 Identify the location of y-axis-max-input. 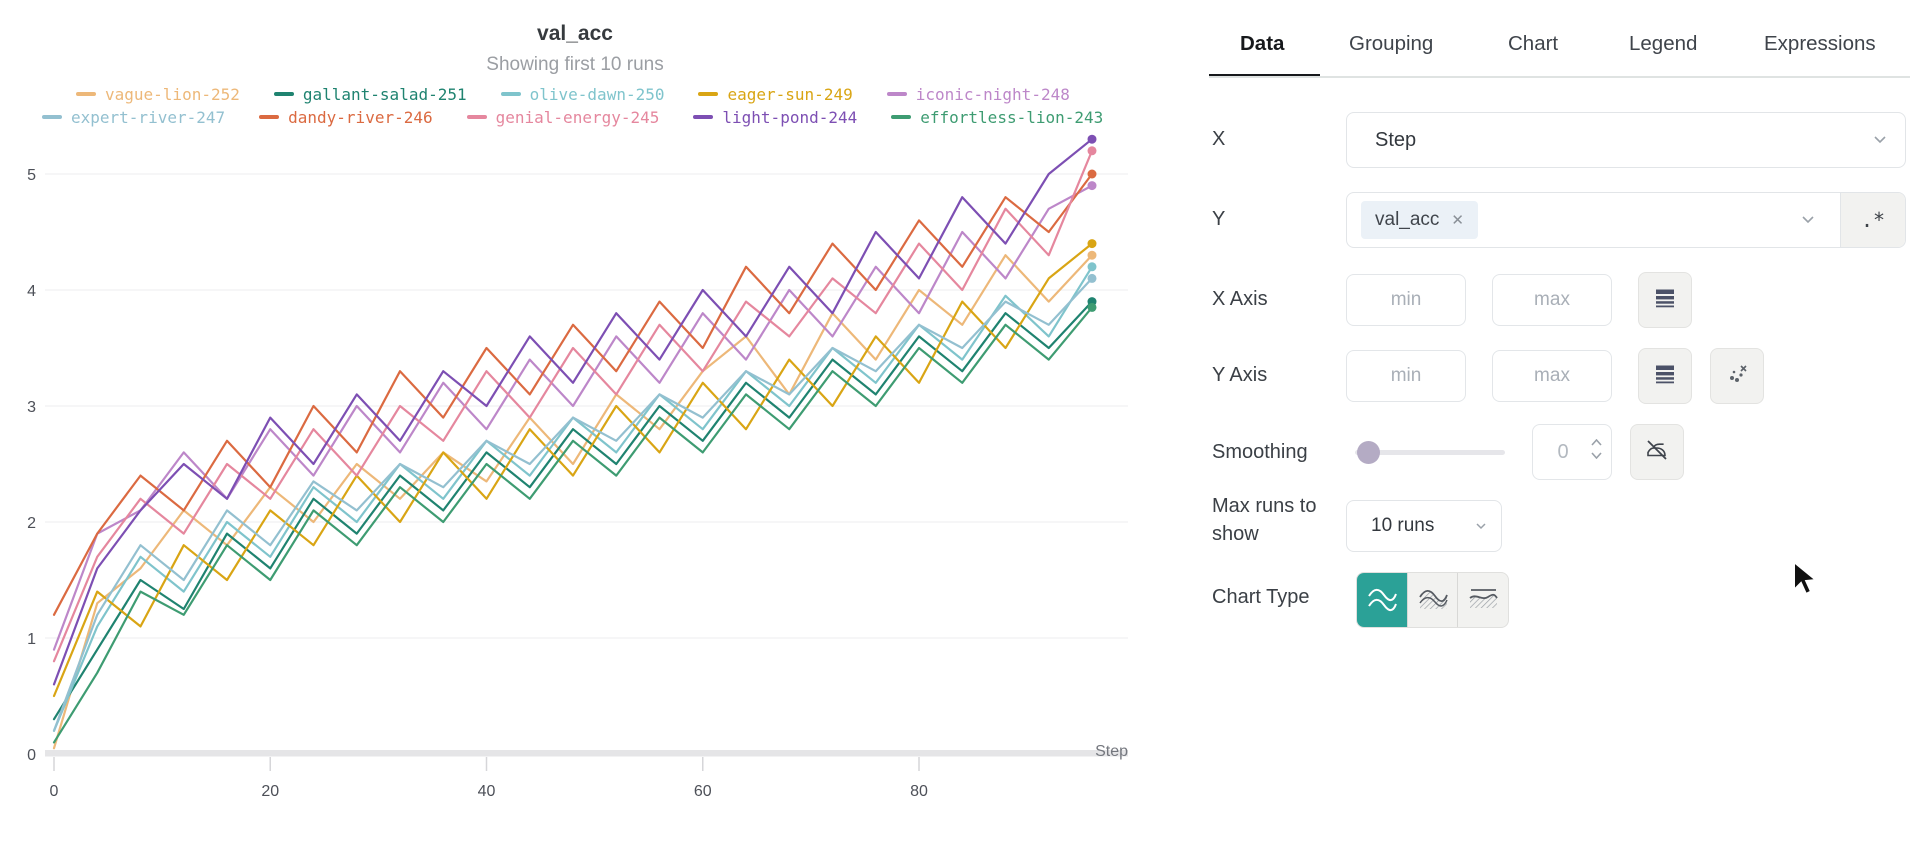
(1552, 376).